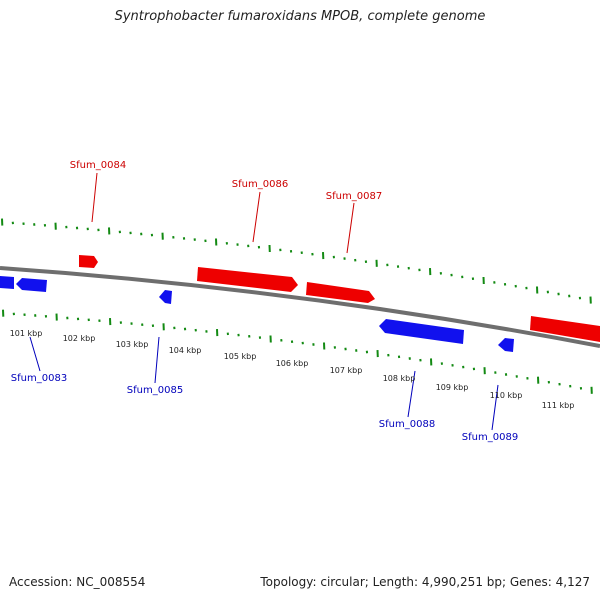  What do you see at coordinates (26, 333) in the screenshot?
I see `scale-label: 101 kbp` at bounding box center [26, 333].